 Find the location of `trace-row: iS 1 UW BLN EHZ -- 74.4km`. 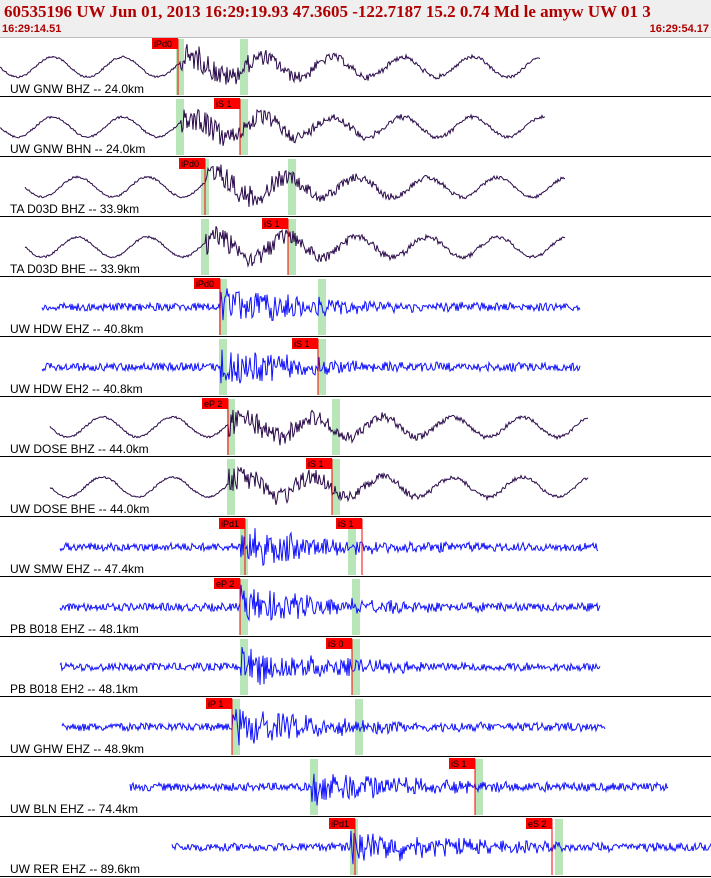

trace-row: iS 1 UW BLN EHZ -- 74.4km is located at coordinates (355, 787).